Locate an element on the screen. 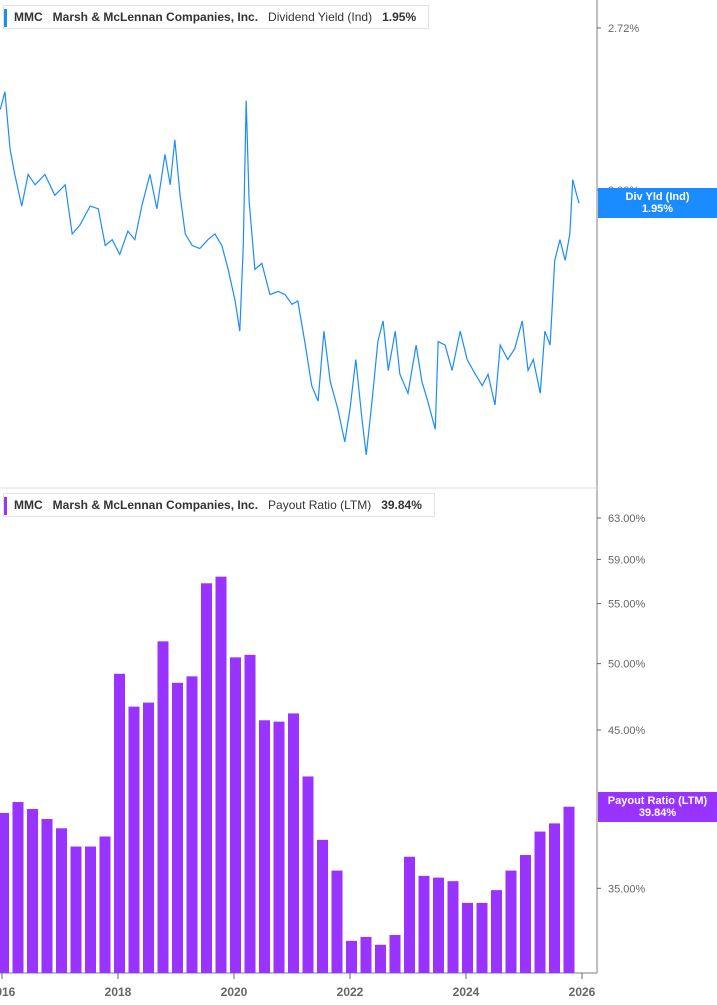 The width and height of the screenshot is (717, 1005). legend-metric: Payout Ratio (LTM) is located at coordinates (320, 505).